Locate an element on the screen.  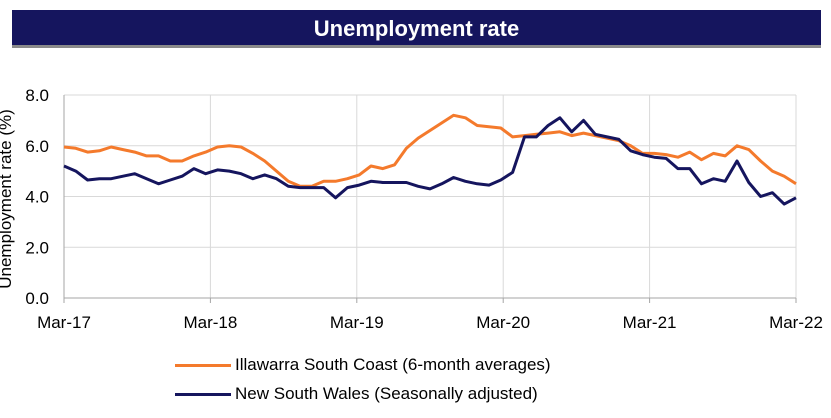
x-tick-label: Mar-20 is located at coordinates (503, 322).